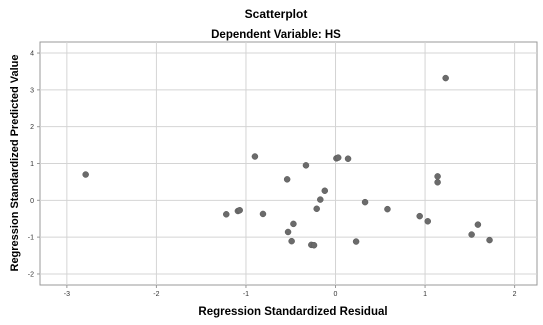 The height and width of the screenshot is (325, 543). What do you see at coordinates (32, 164) in the screenshot?
I see `y-tick-label: 1` at bounding box center [32, 164].